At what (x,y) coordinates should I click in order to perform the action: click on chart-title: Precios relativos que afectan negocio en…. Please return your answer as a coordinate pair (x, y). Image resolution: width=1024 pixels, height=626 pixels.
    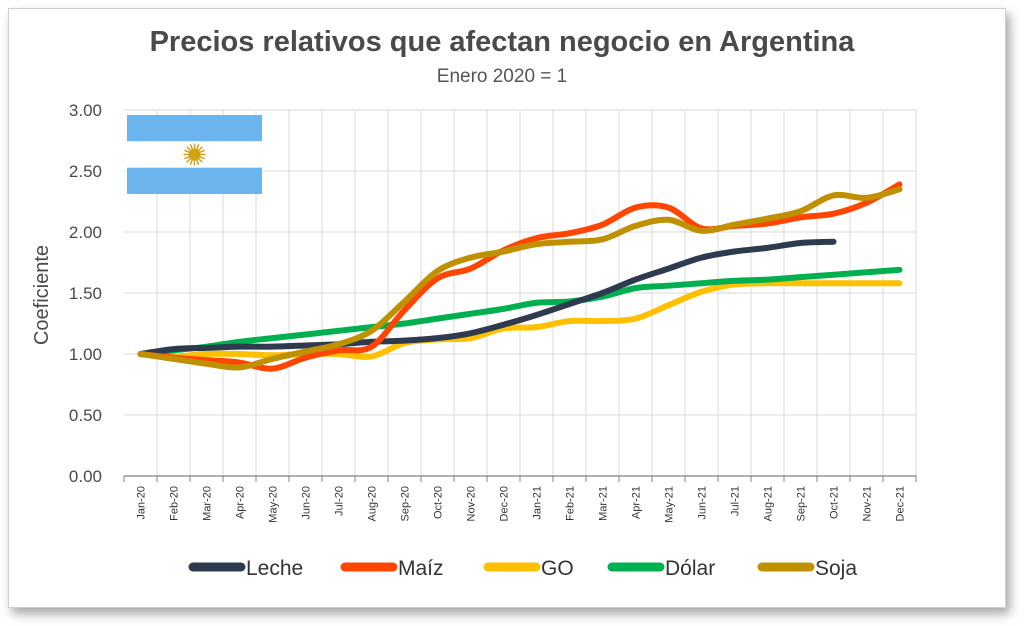
    Looking at the image, I should click on (502, 42).